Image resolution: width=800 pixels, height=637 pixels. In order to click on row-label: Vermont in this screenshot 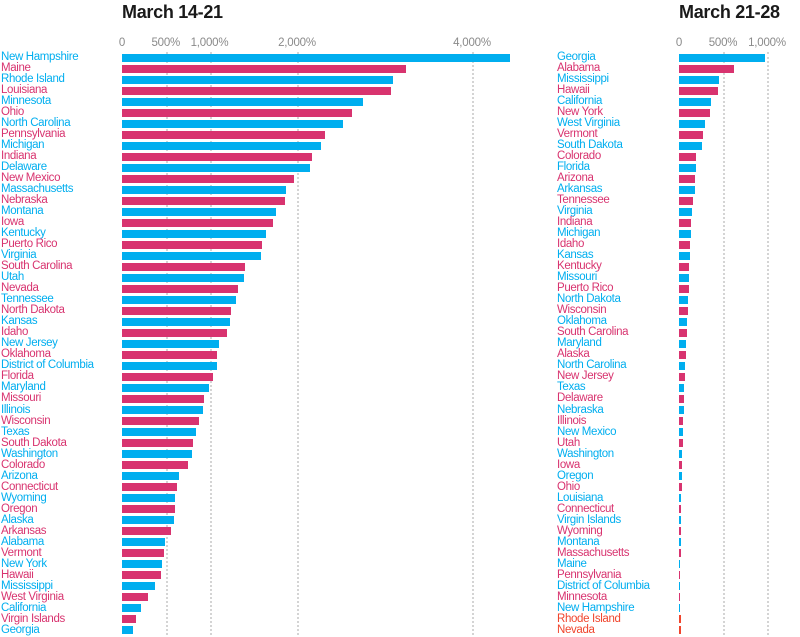, I will do `click(21, 552)`.